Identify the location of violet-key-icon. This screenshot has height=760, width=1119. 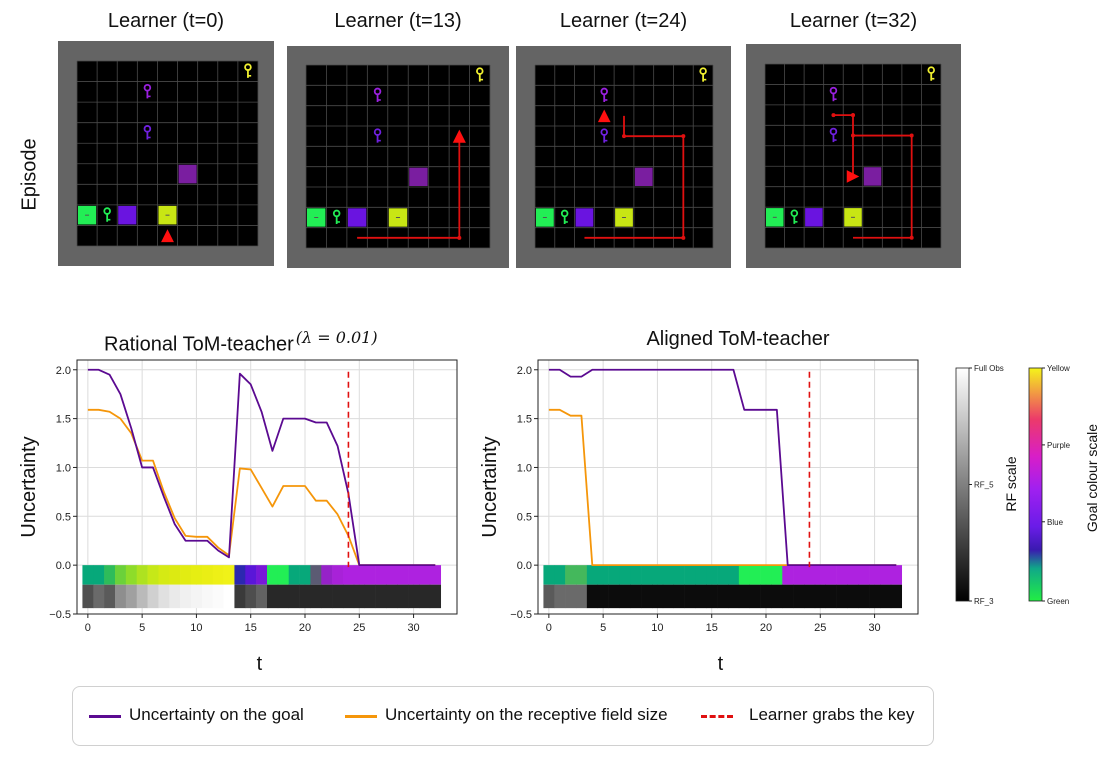
(833, 131).